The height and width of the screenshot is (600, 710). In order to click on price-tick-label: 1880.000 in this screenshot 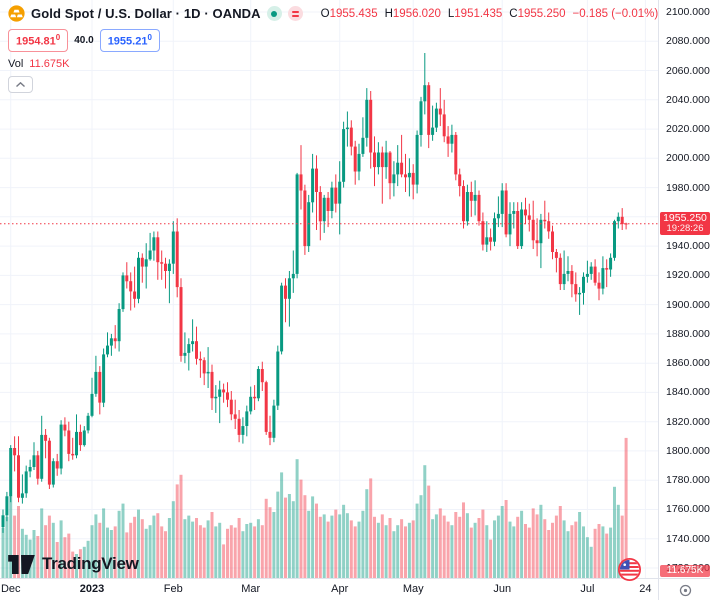, I will do `click(688, 333)`.